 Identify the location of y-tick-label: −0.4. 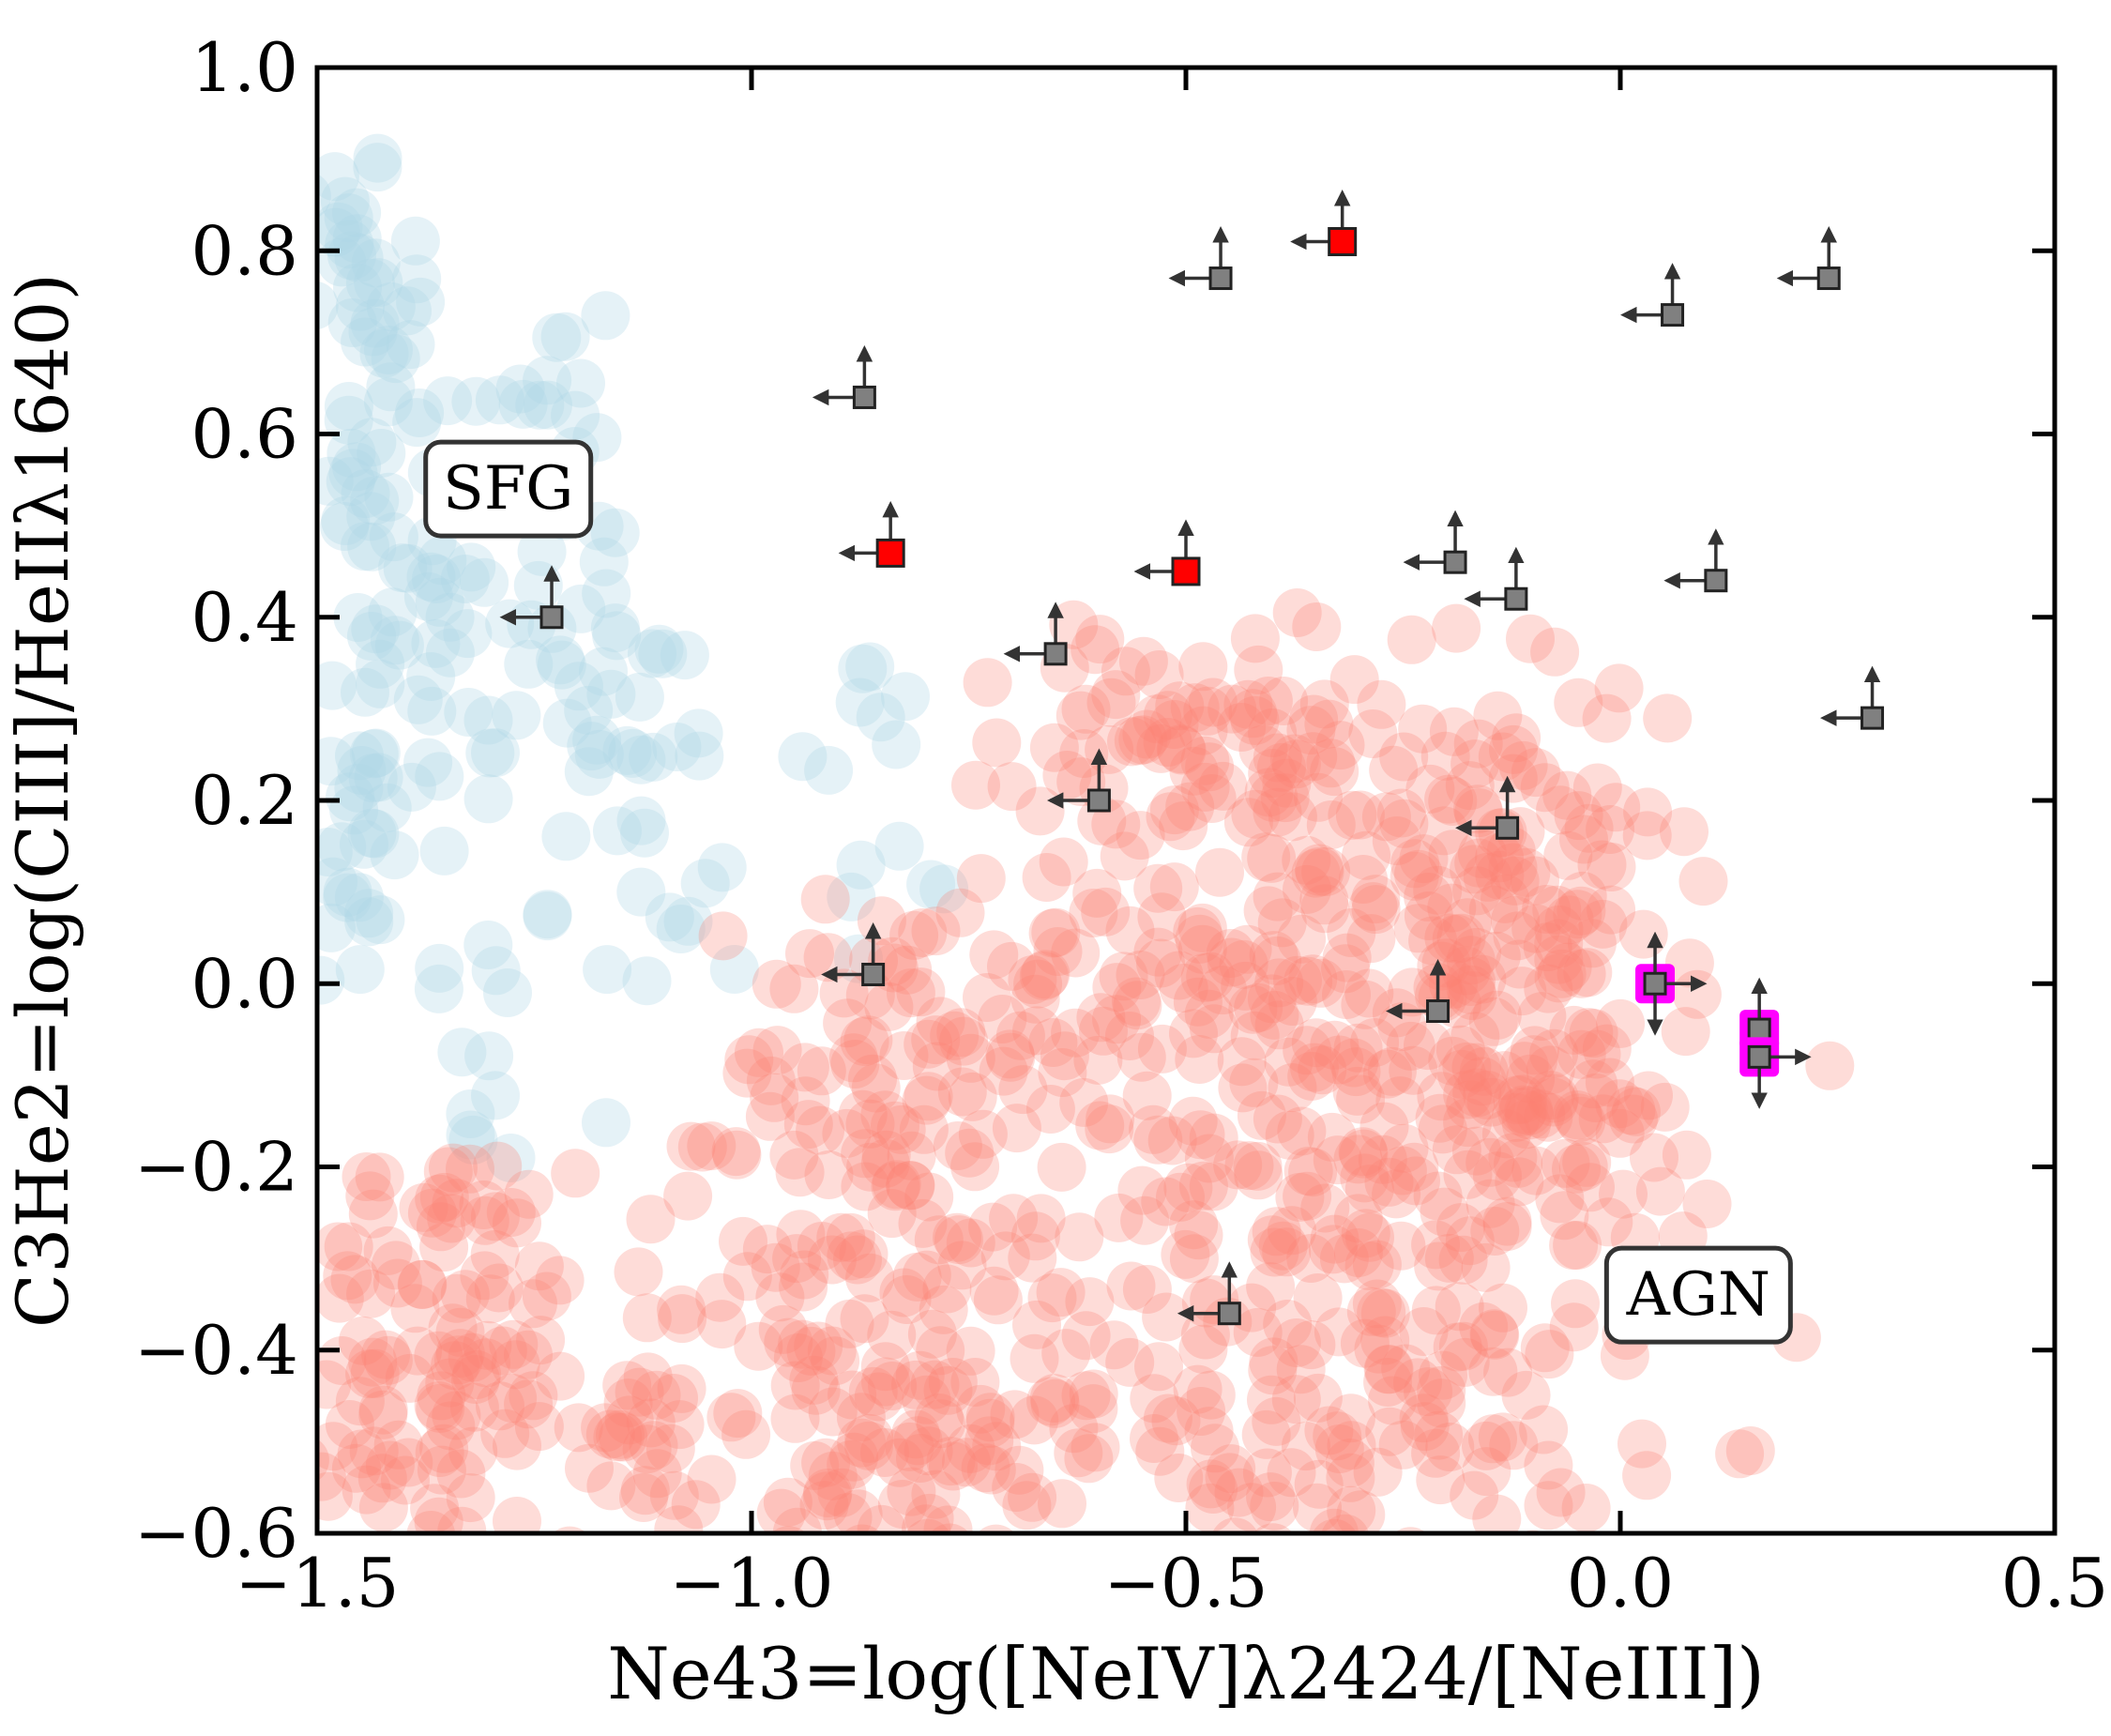
(216, 1350).